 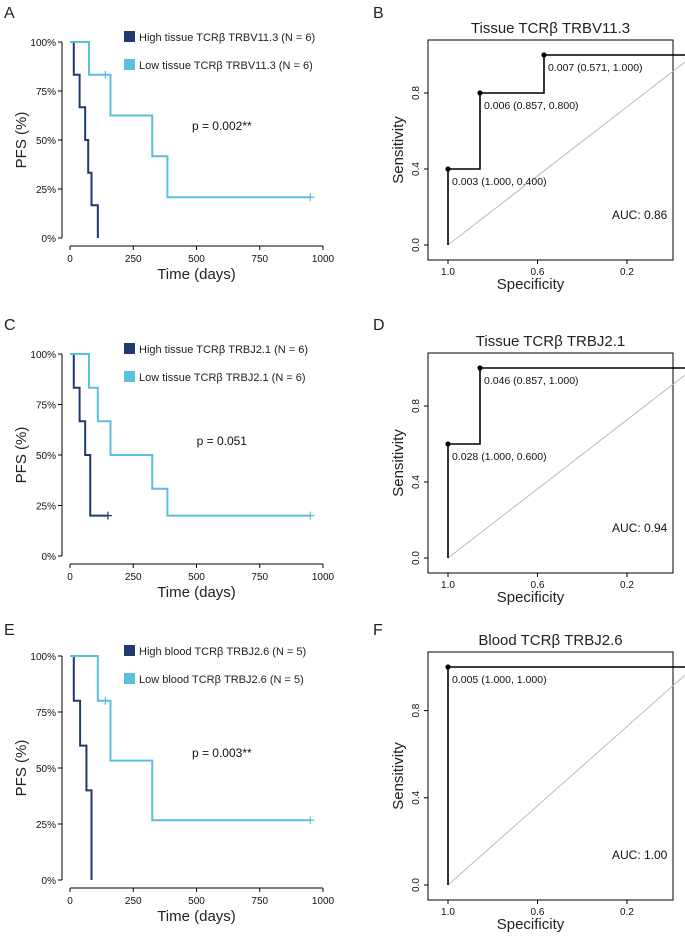 What do you see at coordinates (222, 753) in the screenshot?
I see `p-value-label: p = 0.003**` at bounding box center [222, 753].